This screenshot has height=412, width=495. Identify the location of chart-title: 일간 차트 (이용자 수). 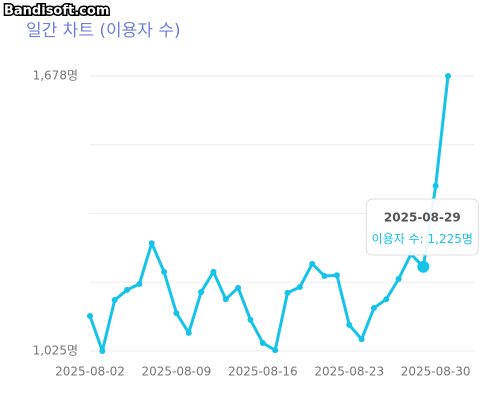
(103, 31).